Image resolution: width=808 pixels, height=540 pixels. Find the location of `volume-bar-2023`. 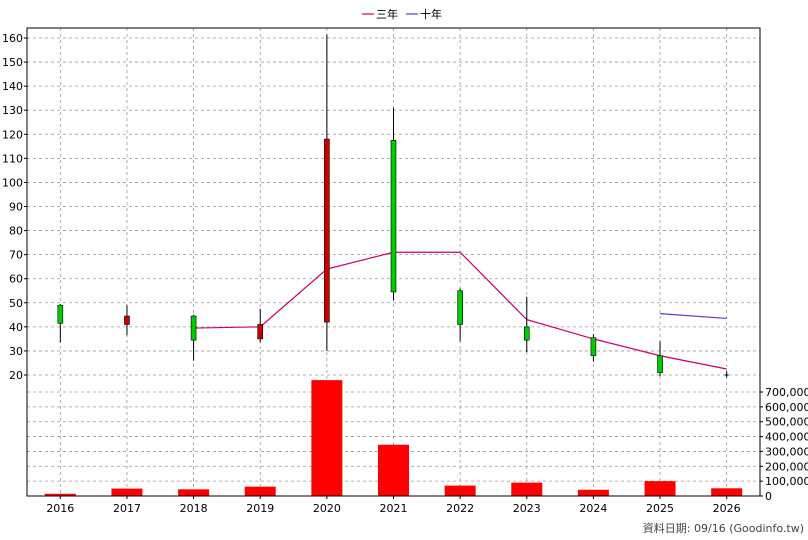

volume-bar-2023 is located at coordinates (527, 489).